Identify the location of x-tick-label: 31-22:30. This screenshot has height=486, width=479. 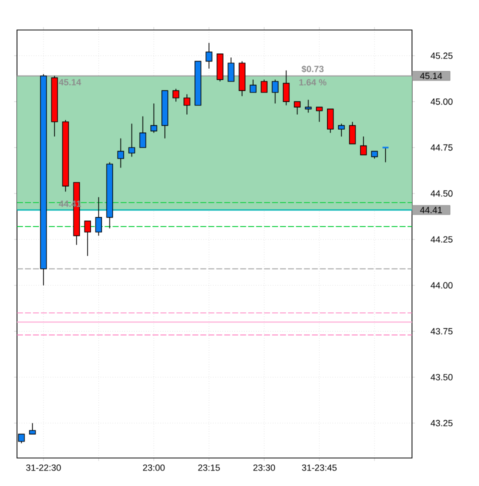
(43, 467).